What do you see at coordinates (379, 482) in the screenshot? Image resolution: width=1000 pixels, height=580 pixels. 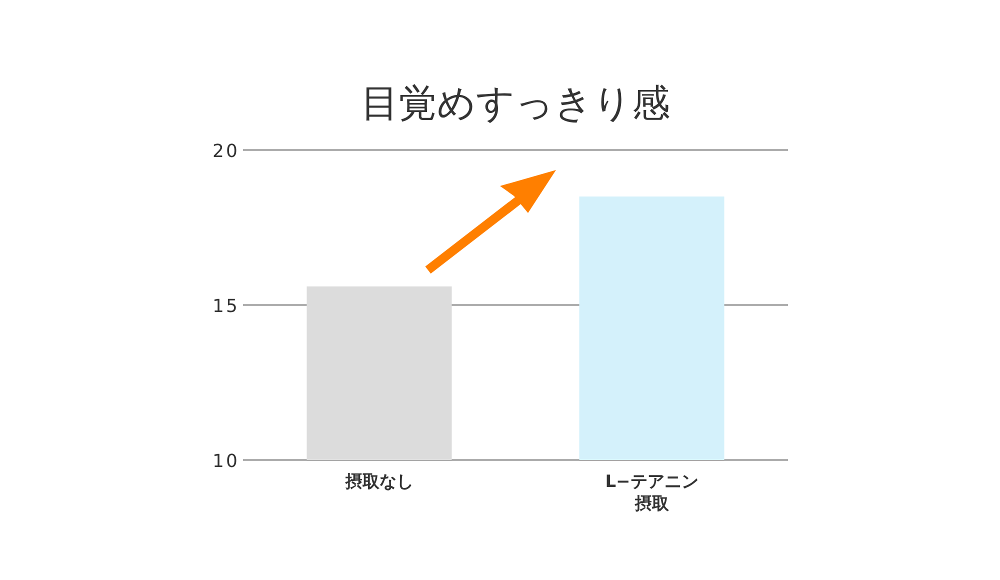 I see `x-tick-label: 摂取なし` at bounding box center [379, 482].